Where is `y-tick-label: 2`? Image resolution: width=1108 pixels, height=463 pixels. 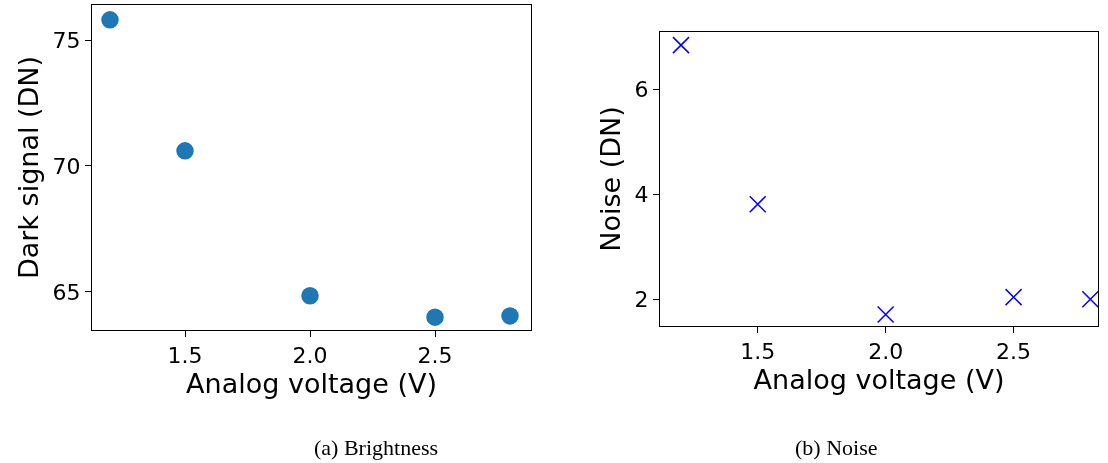 y-tick-label: 2 is located at coordinates (641, 299).